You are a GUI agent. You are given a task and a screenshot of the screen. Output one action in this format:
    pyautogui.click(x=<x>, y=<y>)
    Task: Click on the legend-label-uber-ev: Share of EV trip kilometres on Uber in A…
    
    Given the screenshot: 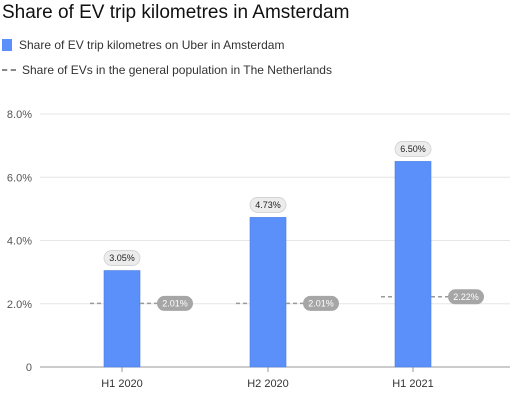 What is the action you would take?
    pyautogui.click(x=152, y=45)
    